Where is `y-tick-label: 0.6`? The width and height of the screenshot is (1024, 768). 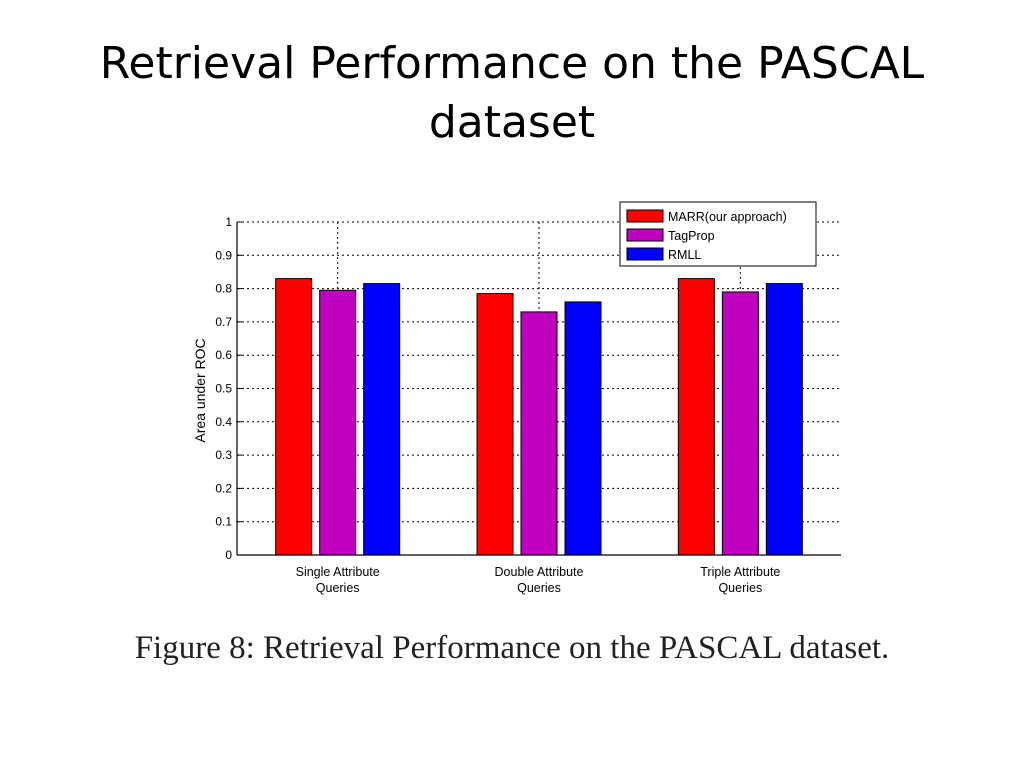 y-tick-label: 0.6 is located at coordinates (223, 355).